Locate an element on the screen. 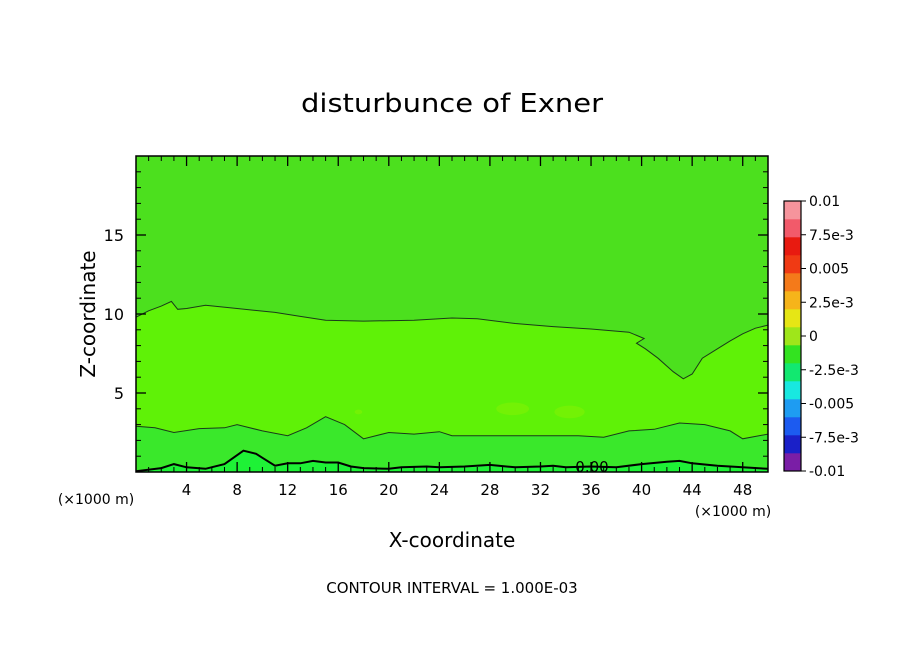  near-ground-fill is located at coordinates (452, 444).